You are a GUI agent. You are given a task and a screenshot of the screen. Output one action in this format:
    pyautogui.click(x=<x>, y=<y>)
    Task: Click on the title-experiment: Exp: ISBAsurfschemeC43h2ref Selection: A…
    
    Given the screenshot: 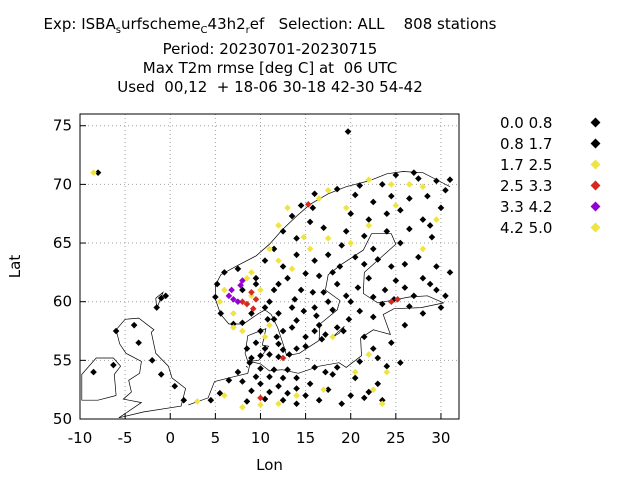 What is the action you would take?
    pyautogui.click(x=270, y=25)
    